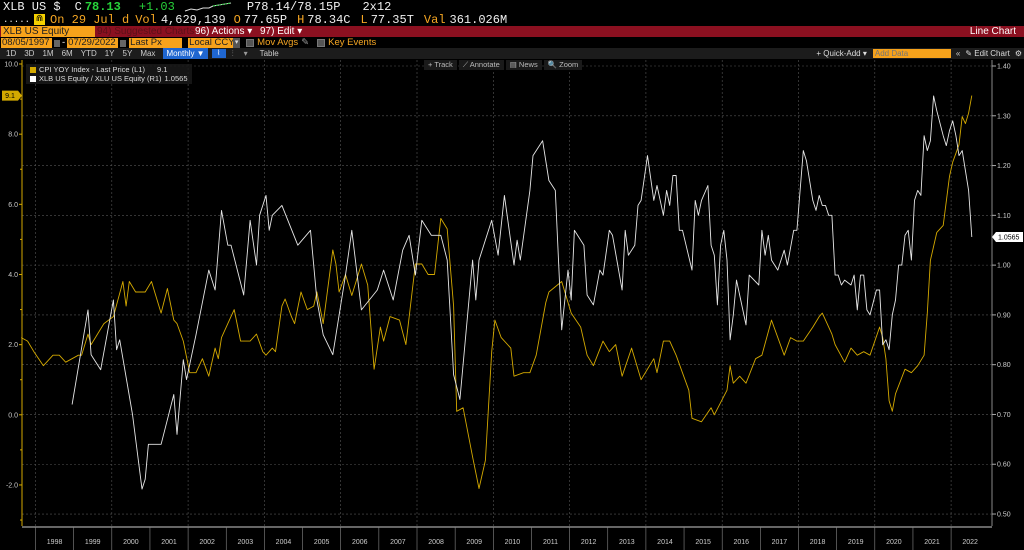  Describe the element at coordinates (33, 70) in the screenshot. I see `legend-swatch` at that location.